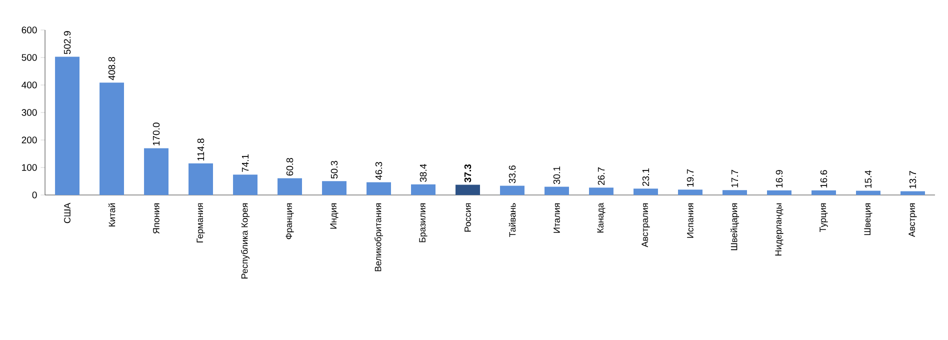 Image resolution: width=948 pixels, height=340 pixels. What do you see at coordinates (29, 85) in the screenshot?
I see `y-tick-label: 400` at bounding box center [29, 85].